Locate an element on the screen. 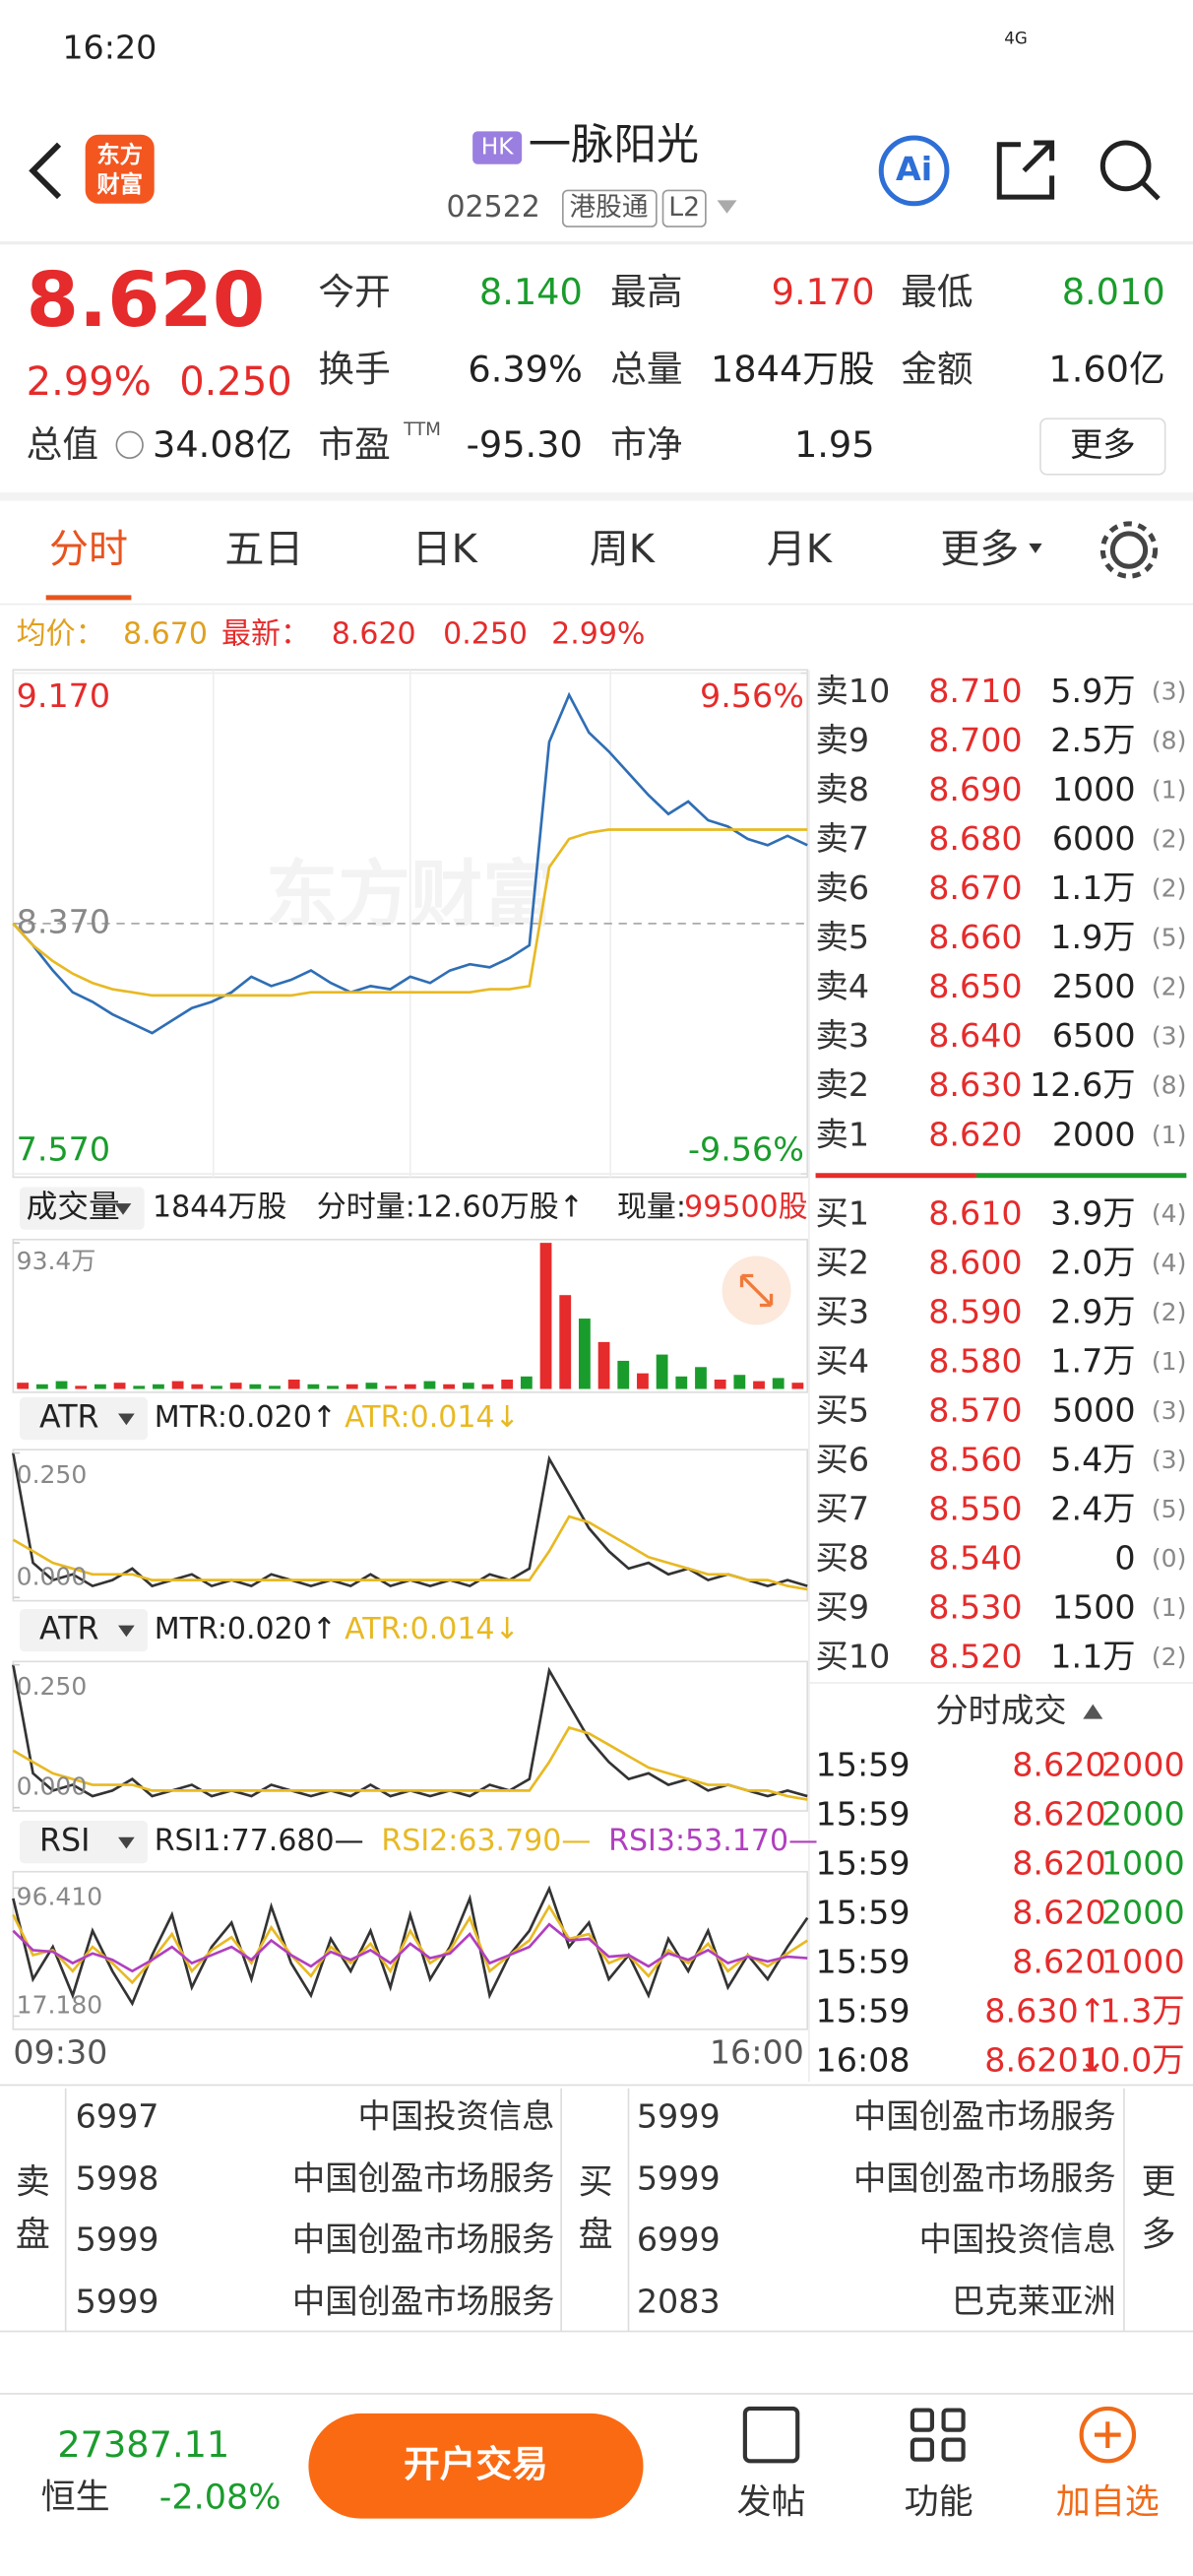  trade-button is located at coordinates (476, 2466).